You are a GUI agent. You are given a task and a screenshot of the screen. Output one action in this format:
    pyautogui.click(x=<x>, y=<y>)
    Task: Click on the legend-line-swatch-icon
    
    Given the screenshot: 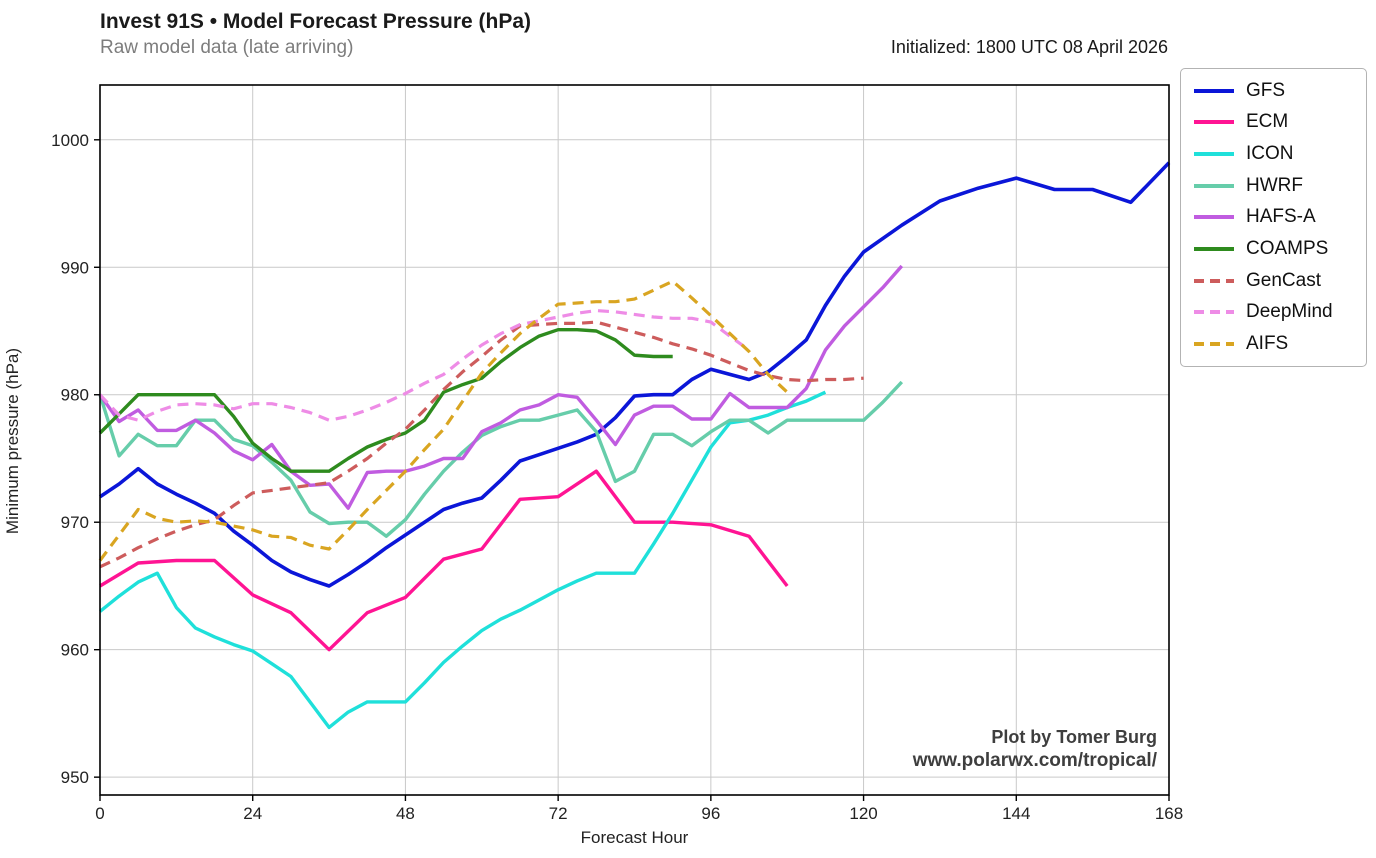 What is the action you would take?
    pyautogui.click(x=1214, y=154)
    